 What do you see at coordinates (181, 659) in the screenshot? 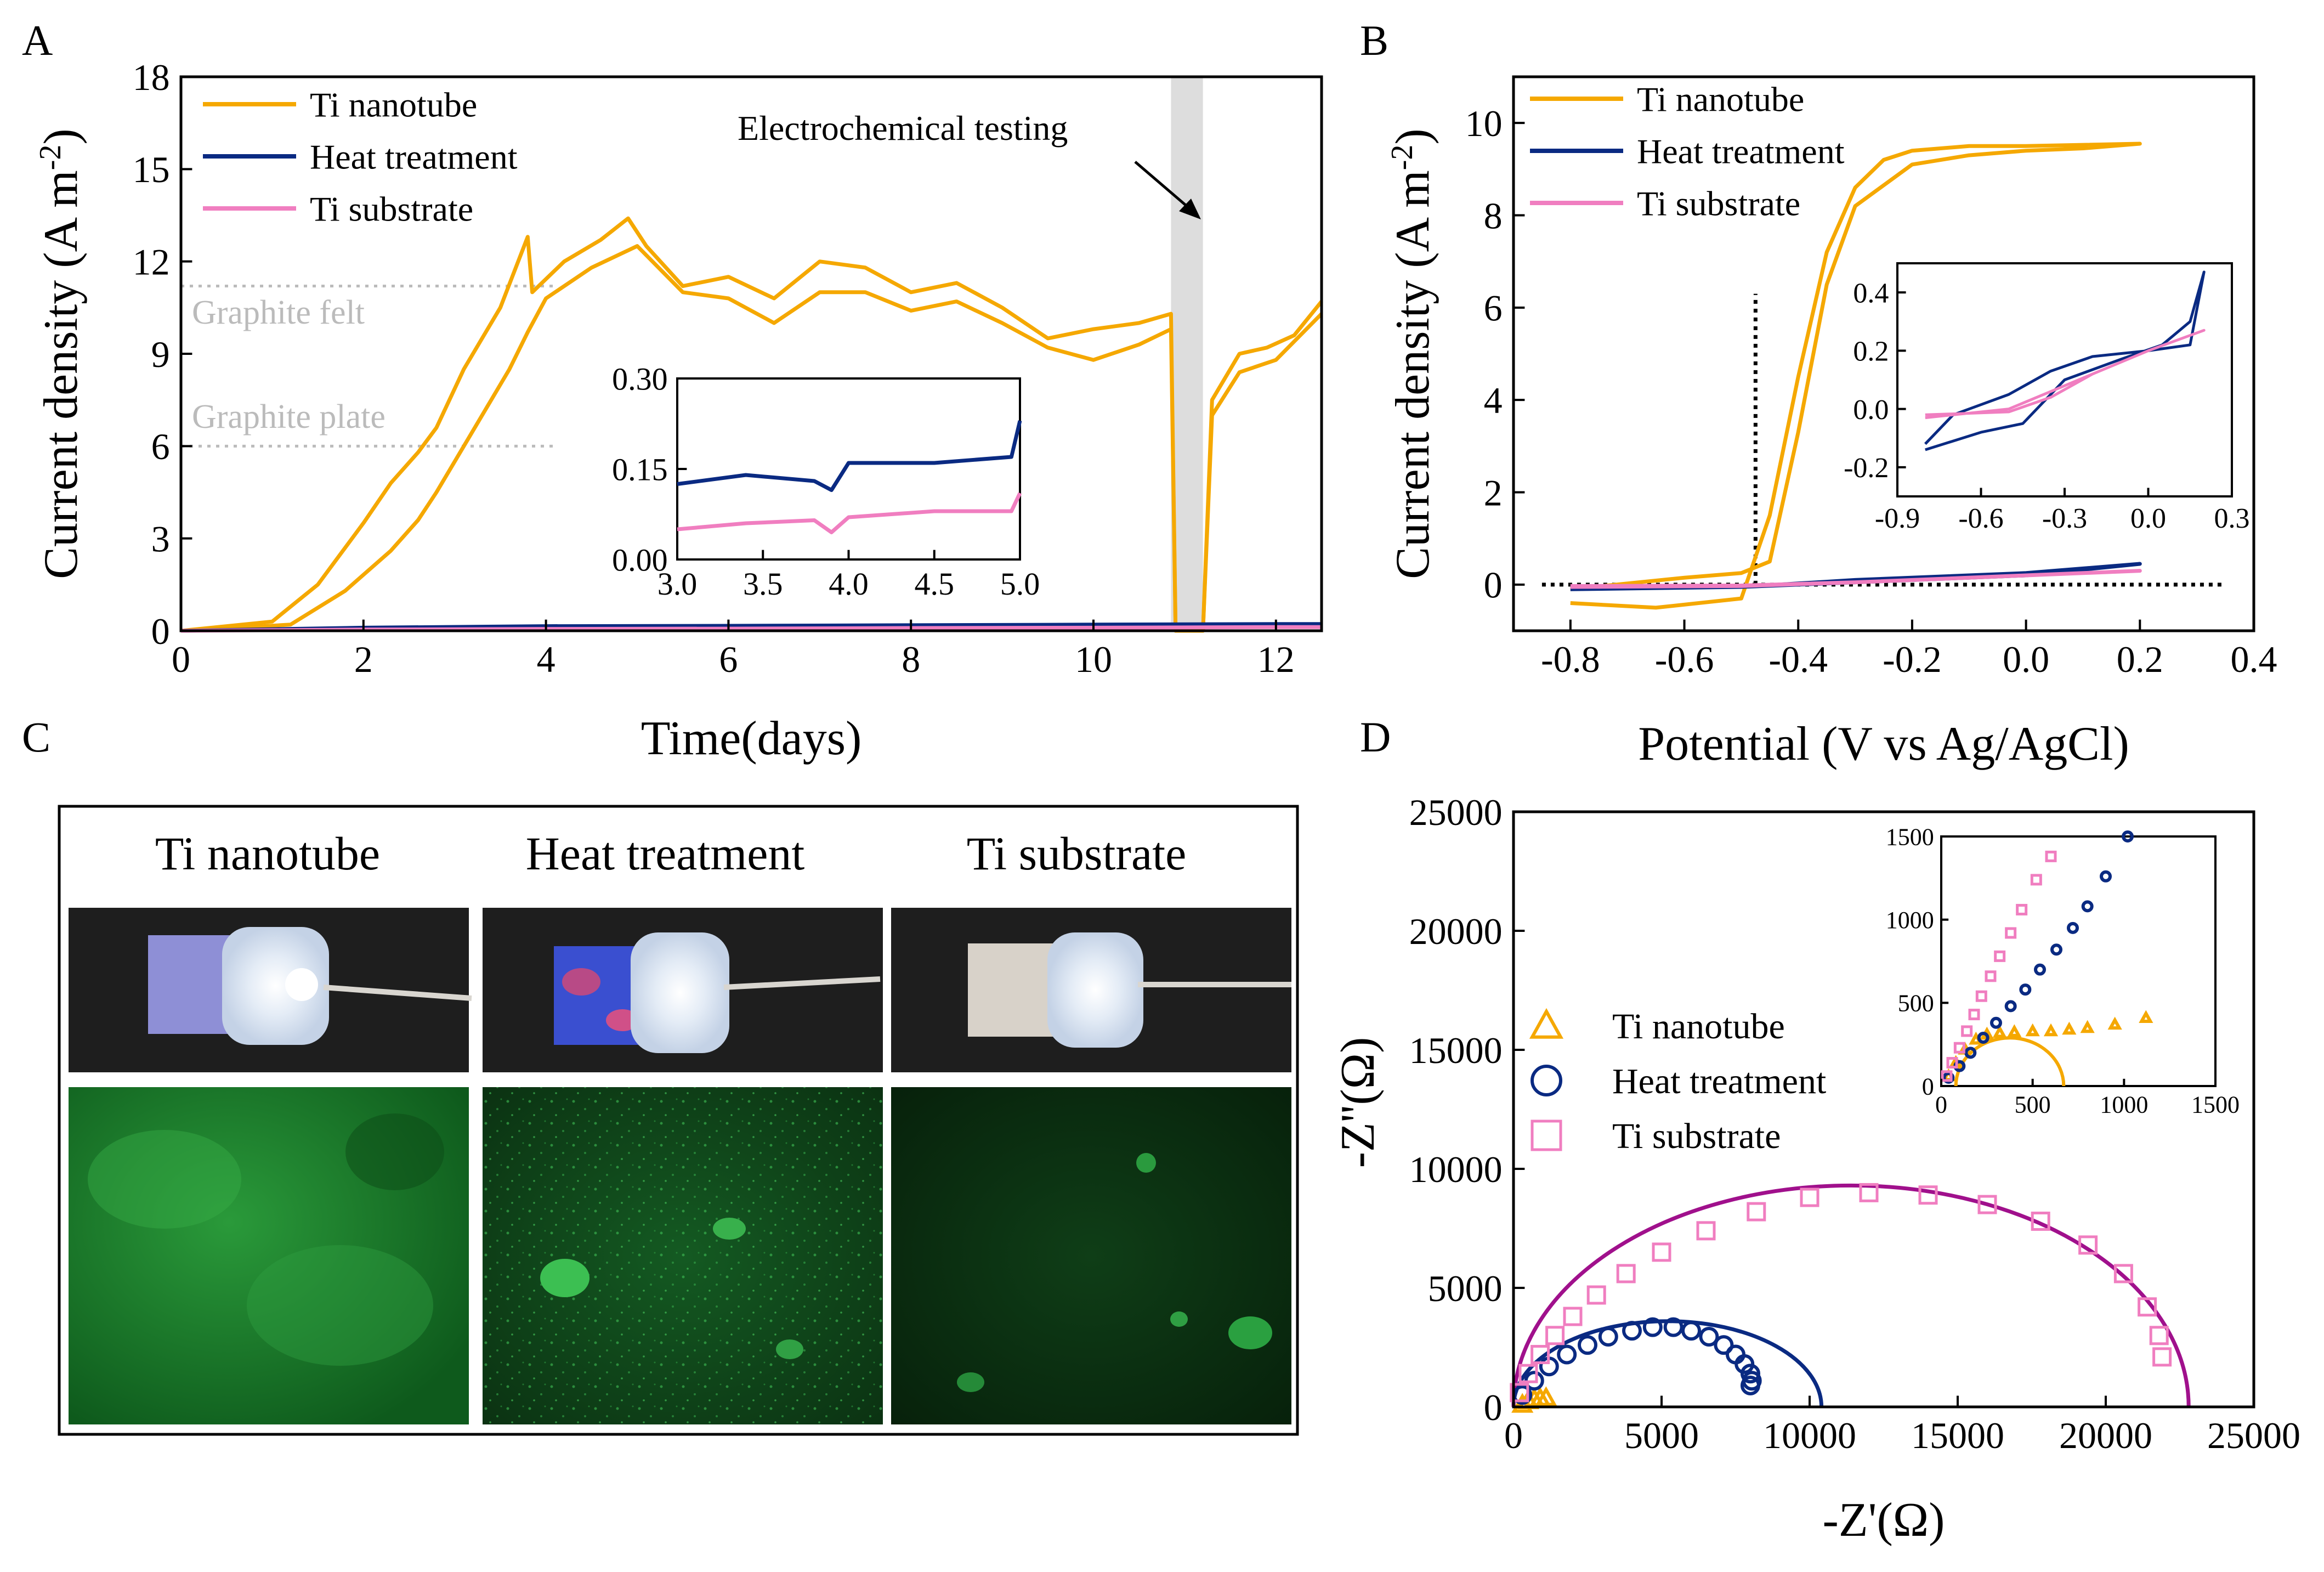
I see `panel-a-xtick-label: 0` at bounding box center [181, 659].